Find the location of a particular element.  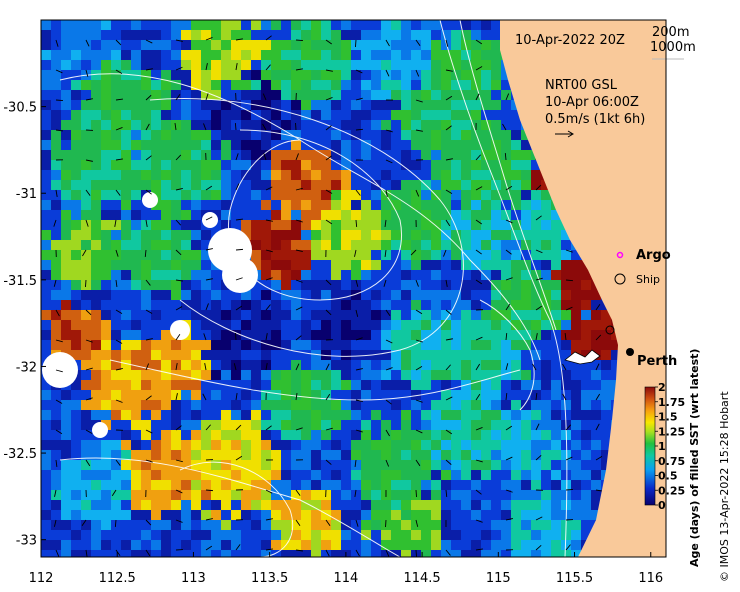

perth-label: Perth is located at coordinates (657, 361).